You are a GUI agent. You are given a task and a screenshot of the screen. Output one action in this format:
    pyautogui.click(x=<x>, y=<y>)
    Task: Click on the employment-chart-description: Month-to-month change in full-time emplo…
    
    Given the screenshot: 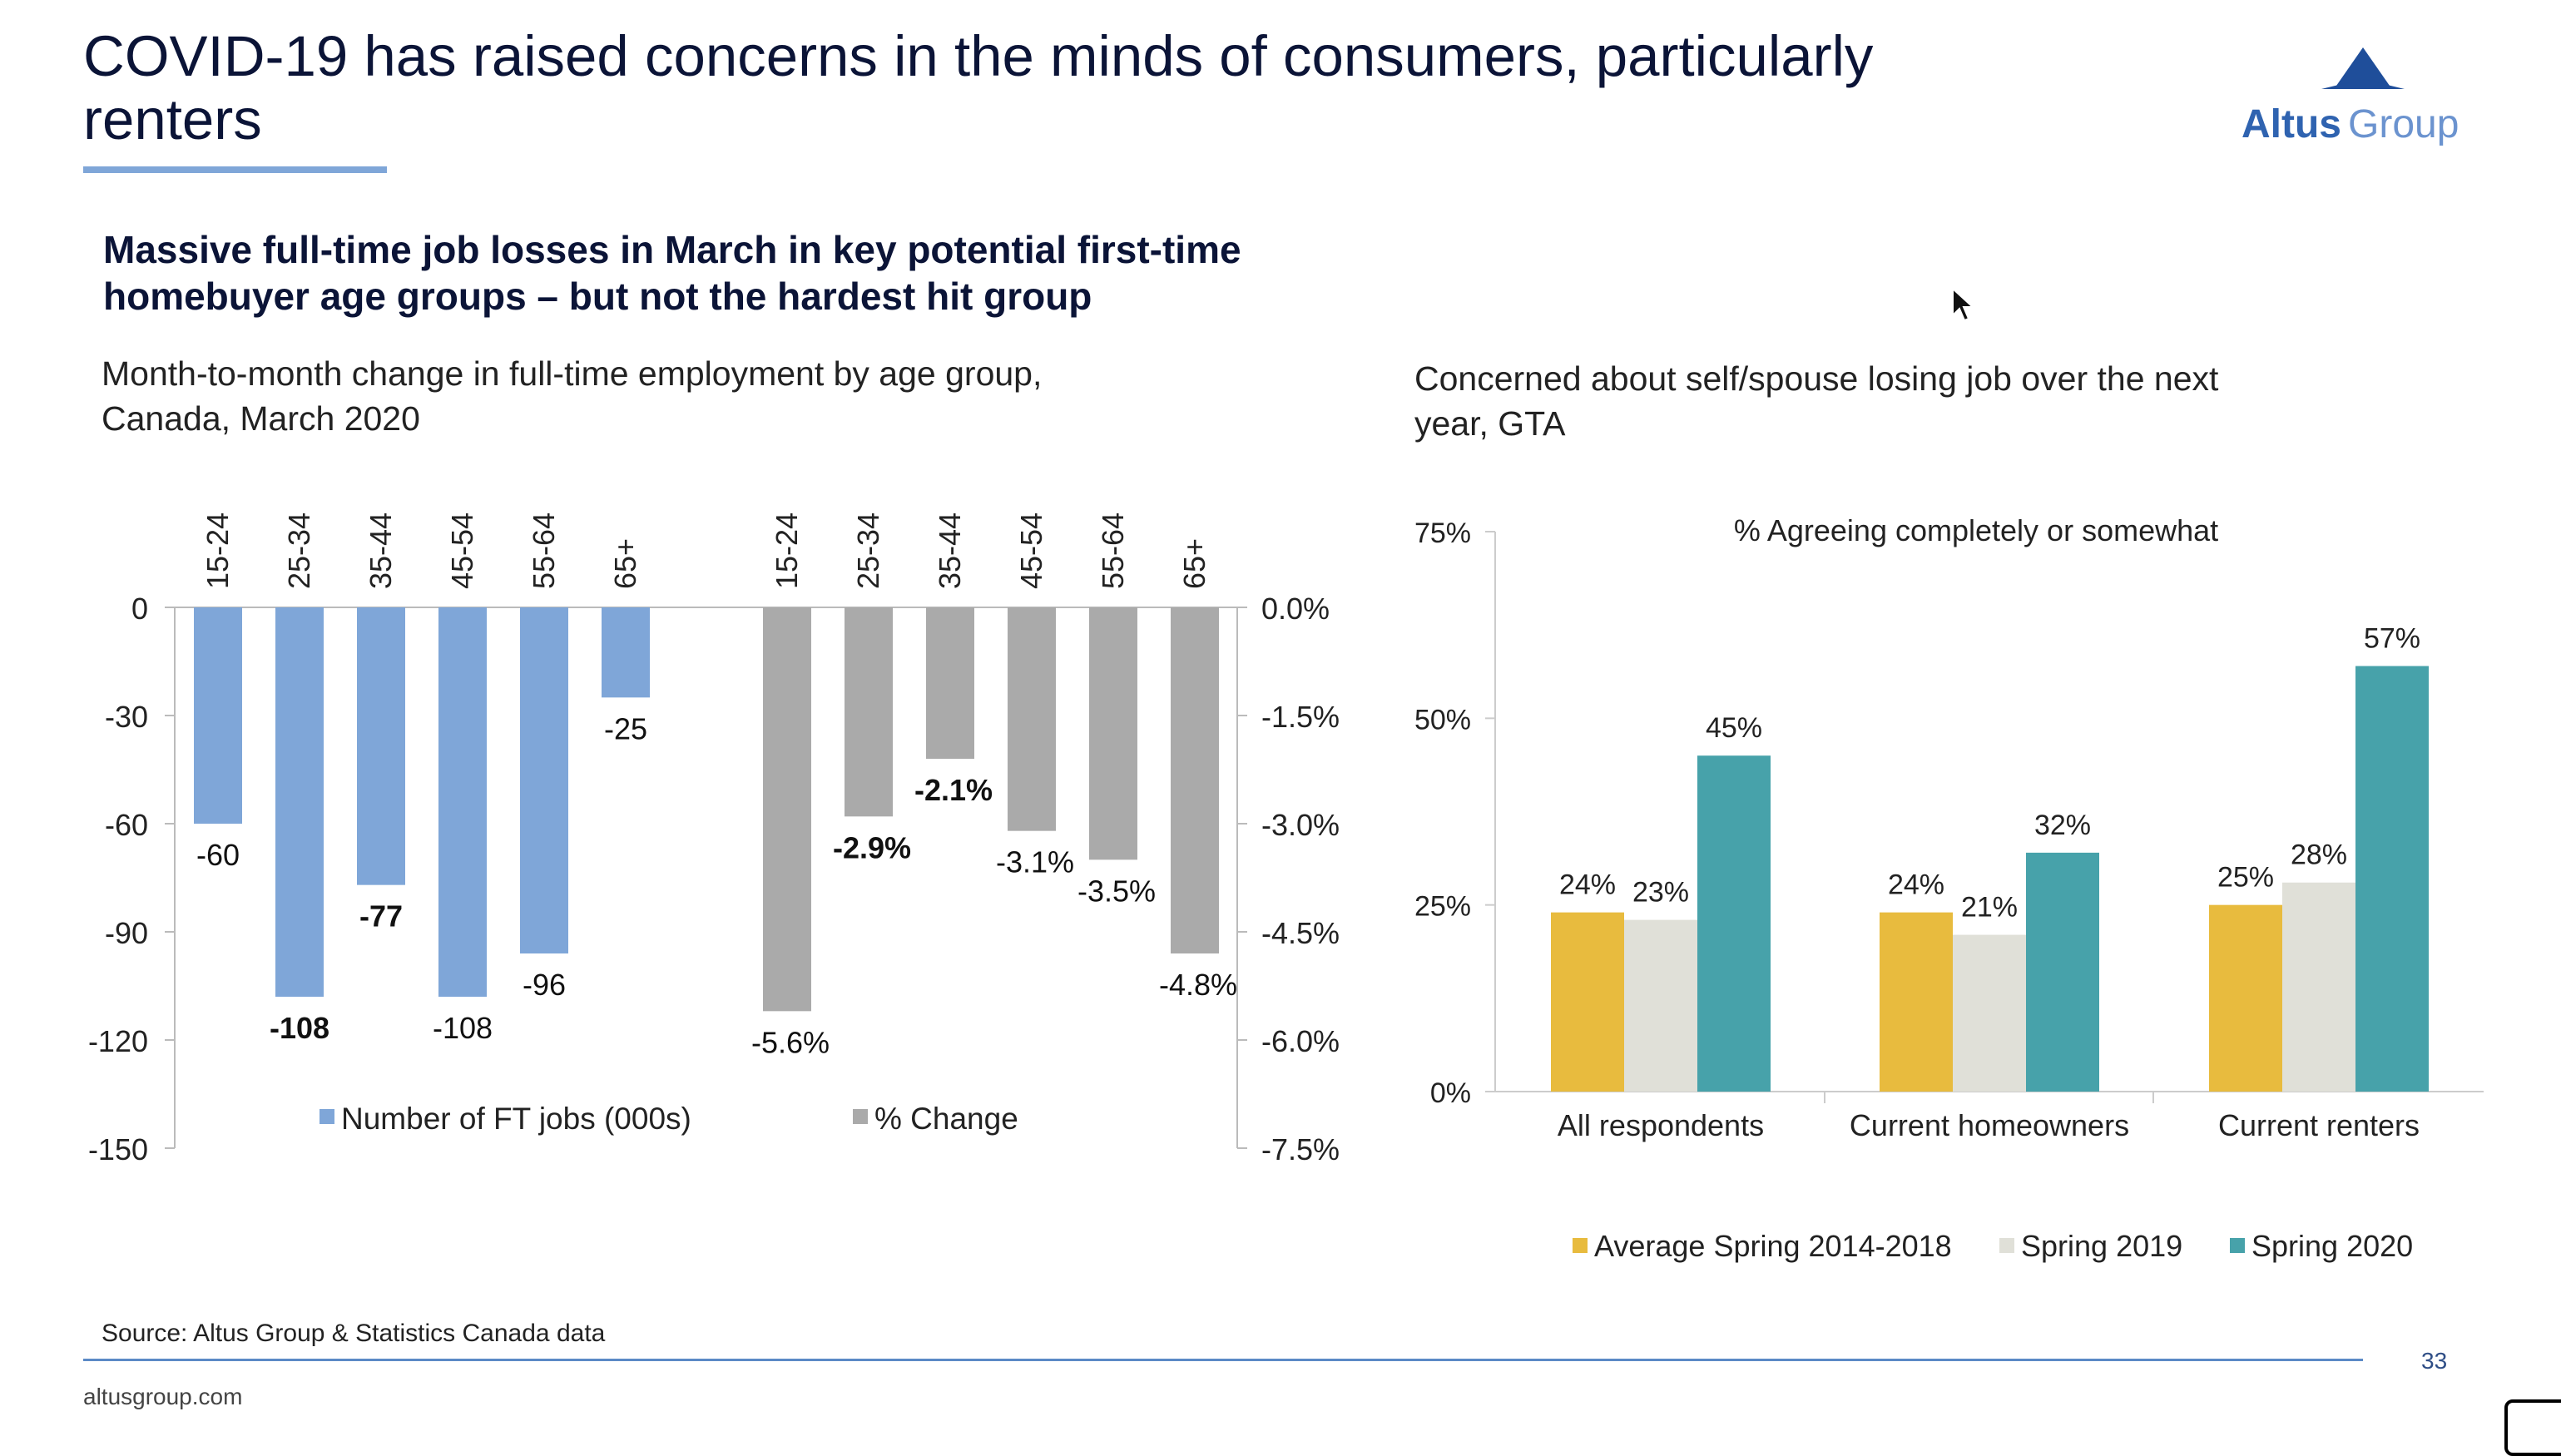 What is the action you would take?
    pyautogui.click(x=572, y=396)
    